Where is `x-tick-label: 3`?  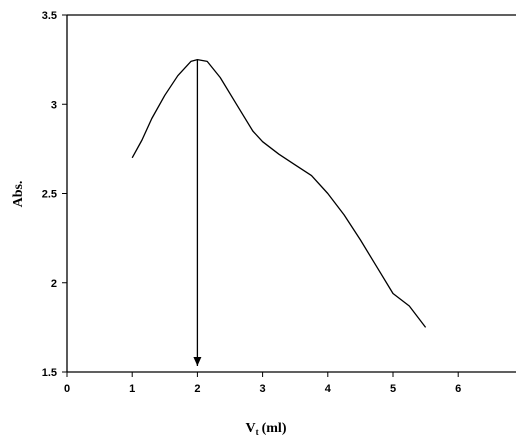 x-tick-label: 3 is located at coordinates (263, 389).